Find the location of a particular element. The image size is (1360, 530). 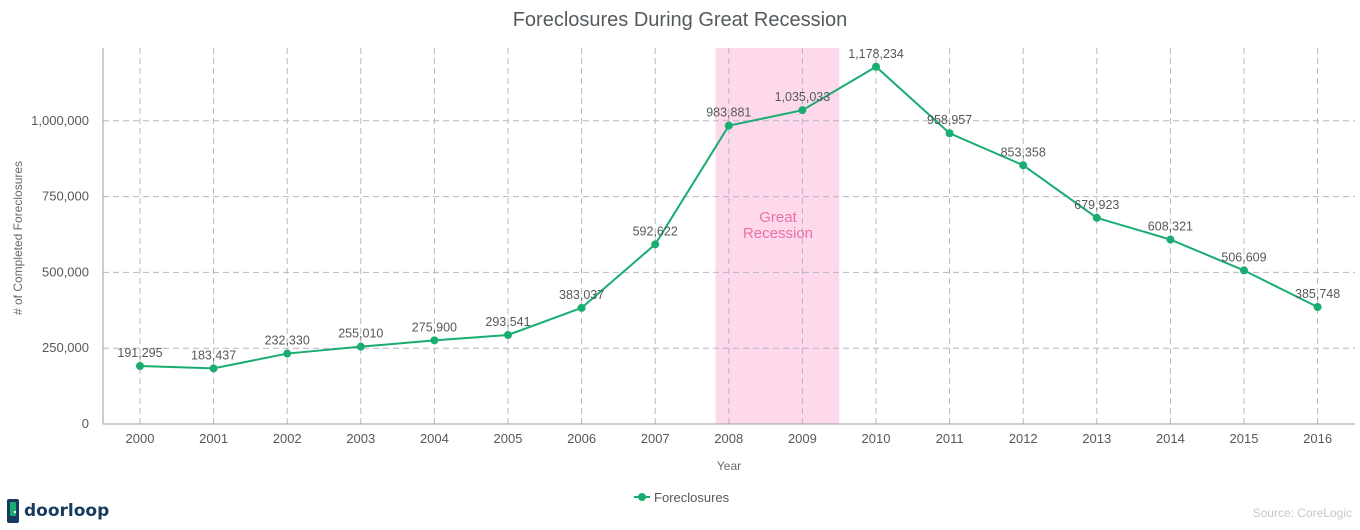

recession-band-rect is located at coordinates (777, 236).